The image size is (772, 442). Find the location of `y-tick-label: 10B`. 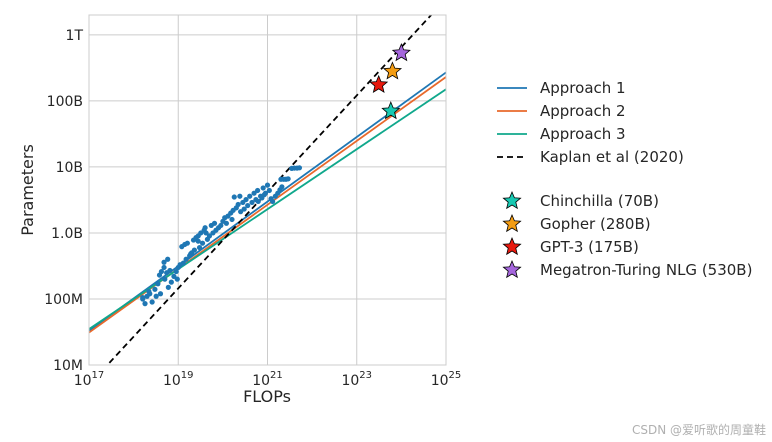

y-tick-label: 10B is located at coordinates (69, 168).